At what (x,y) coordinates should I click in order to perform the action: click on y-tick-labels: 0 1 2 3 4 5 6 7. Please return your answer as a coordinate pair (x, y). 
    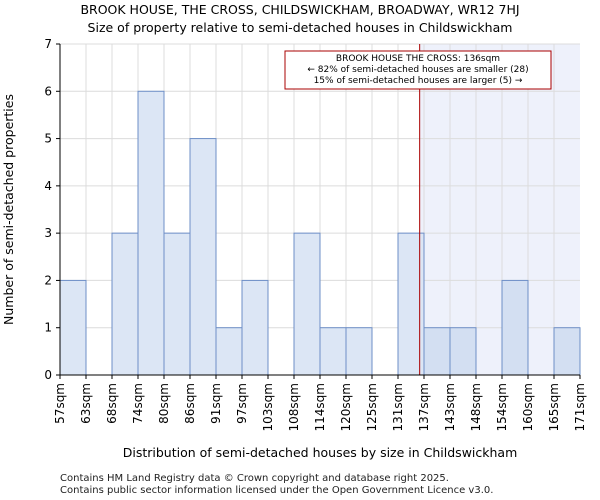
    Looking at the image, I should click on (52, 209).